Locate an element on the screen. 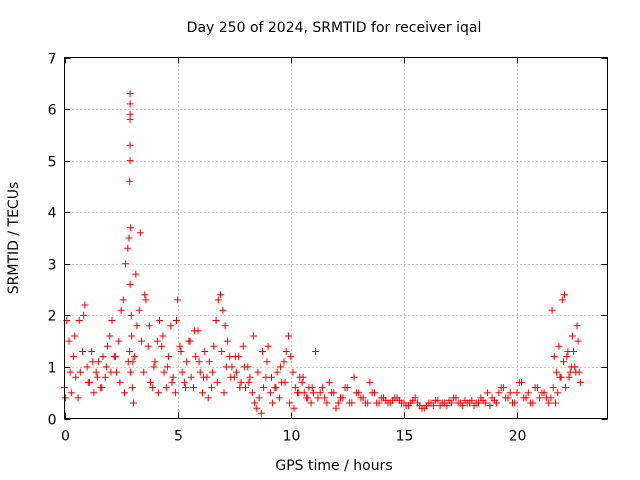 Image resolution: width=640 pixels, height=480 pixels. y-tick-label: 4 is located at coordinates (52, 214).